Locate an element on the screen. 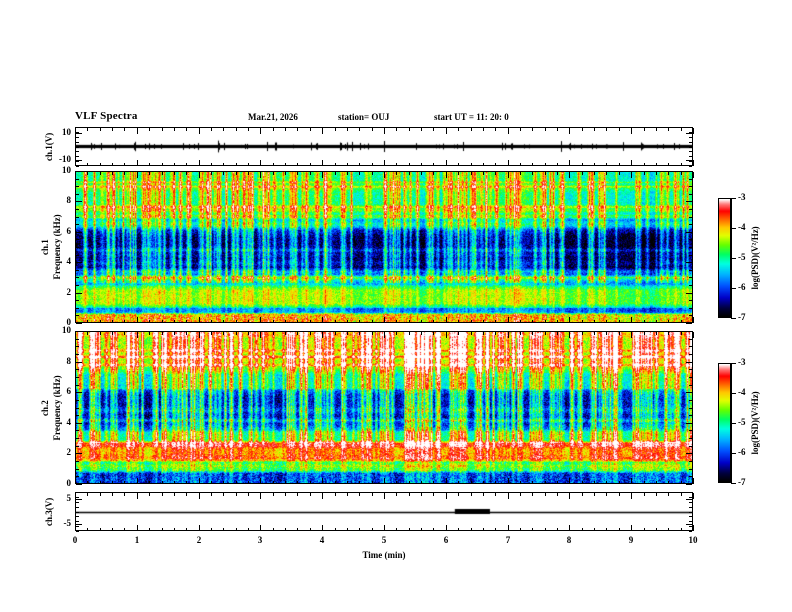  axis-tick-label: 7 is located at coordinates (508, 540).